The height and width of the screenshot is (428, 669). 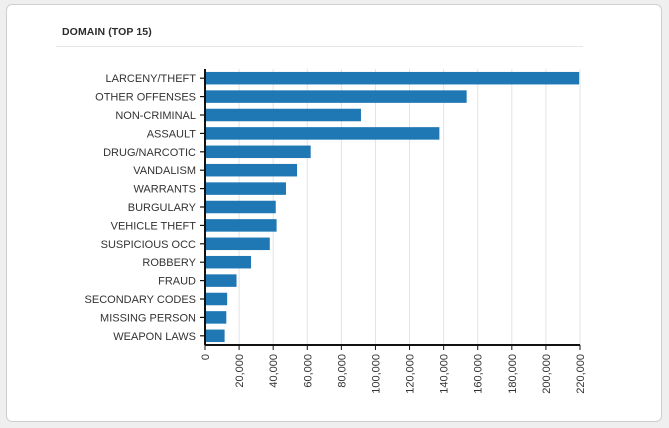 I want to click on x-tick-label: 180,000, so click(x=513, y=374).